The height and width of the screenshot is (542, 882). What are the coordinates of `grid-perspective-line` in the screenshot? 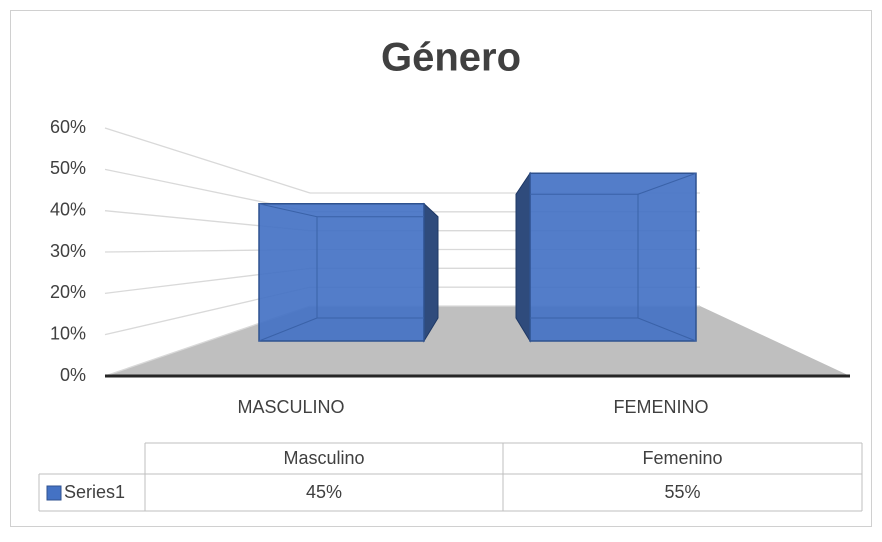 It's located at (207, 160).